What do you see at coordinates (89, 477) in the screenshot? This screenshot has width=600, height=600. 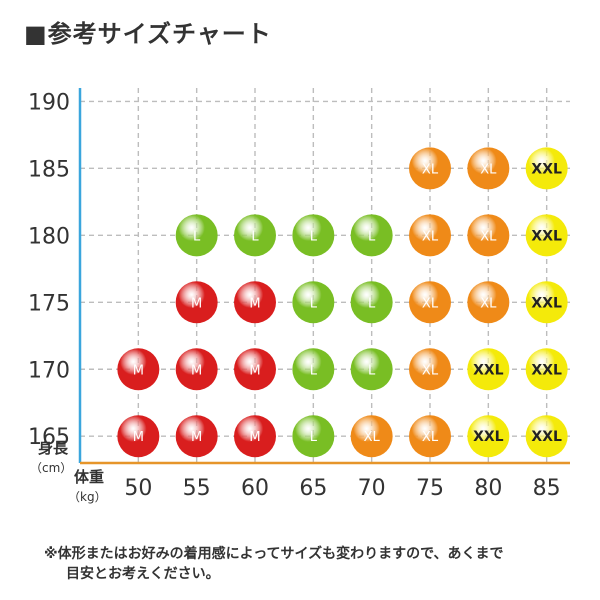 I see `x-axis-title: 体重` at bounding box center [89, 477].